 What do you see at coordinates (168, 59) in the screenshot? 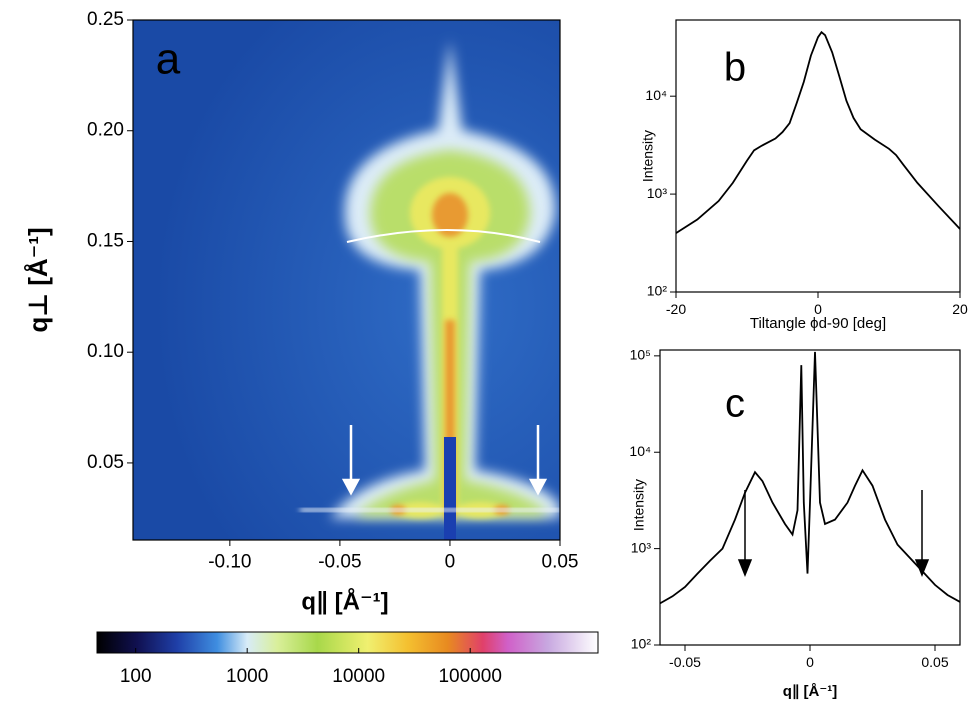
I see `panel-label: a` at bounding box center [168, 59].